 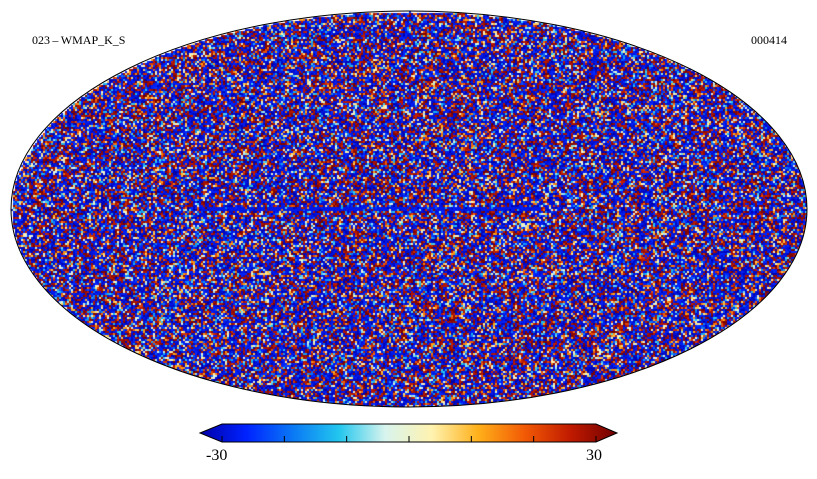 I want to click on map-index: 000414, so click(x=769, y=40).